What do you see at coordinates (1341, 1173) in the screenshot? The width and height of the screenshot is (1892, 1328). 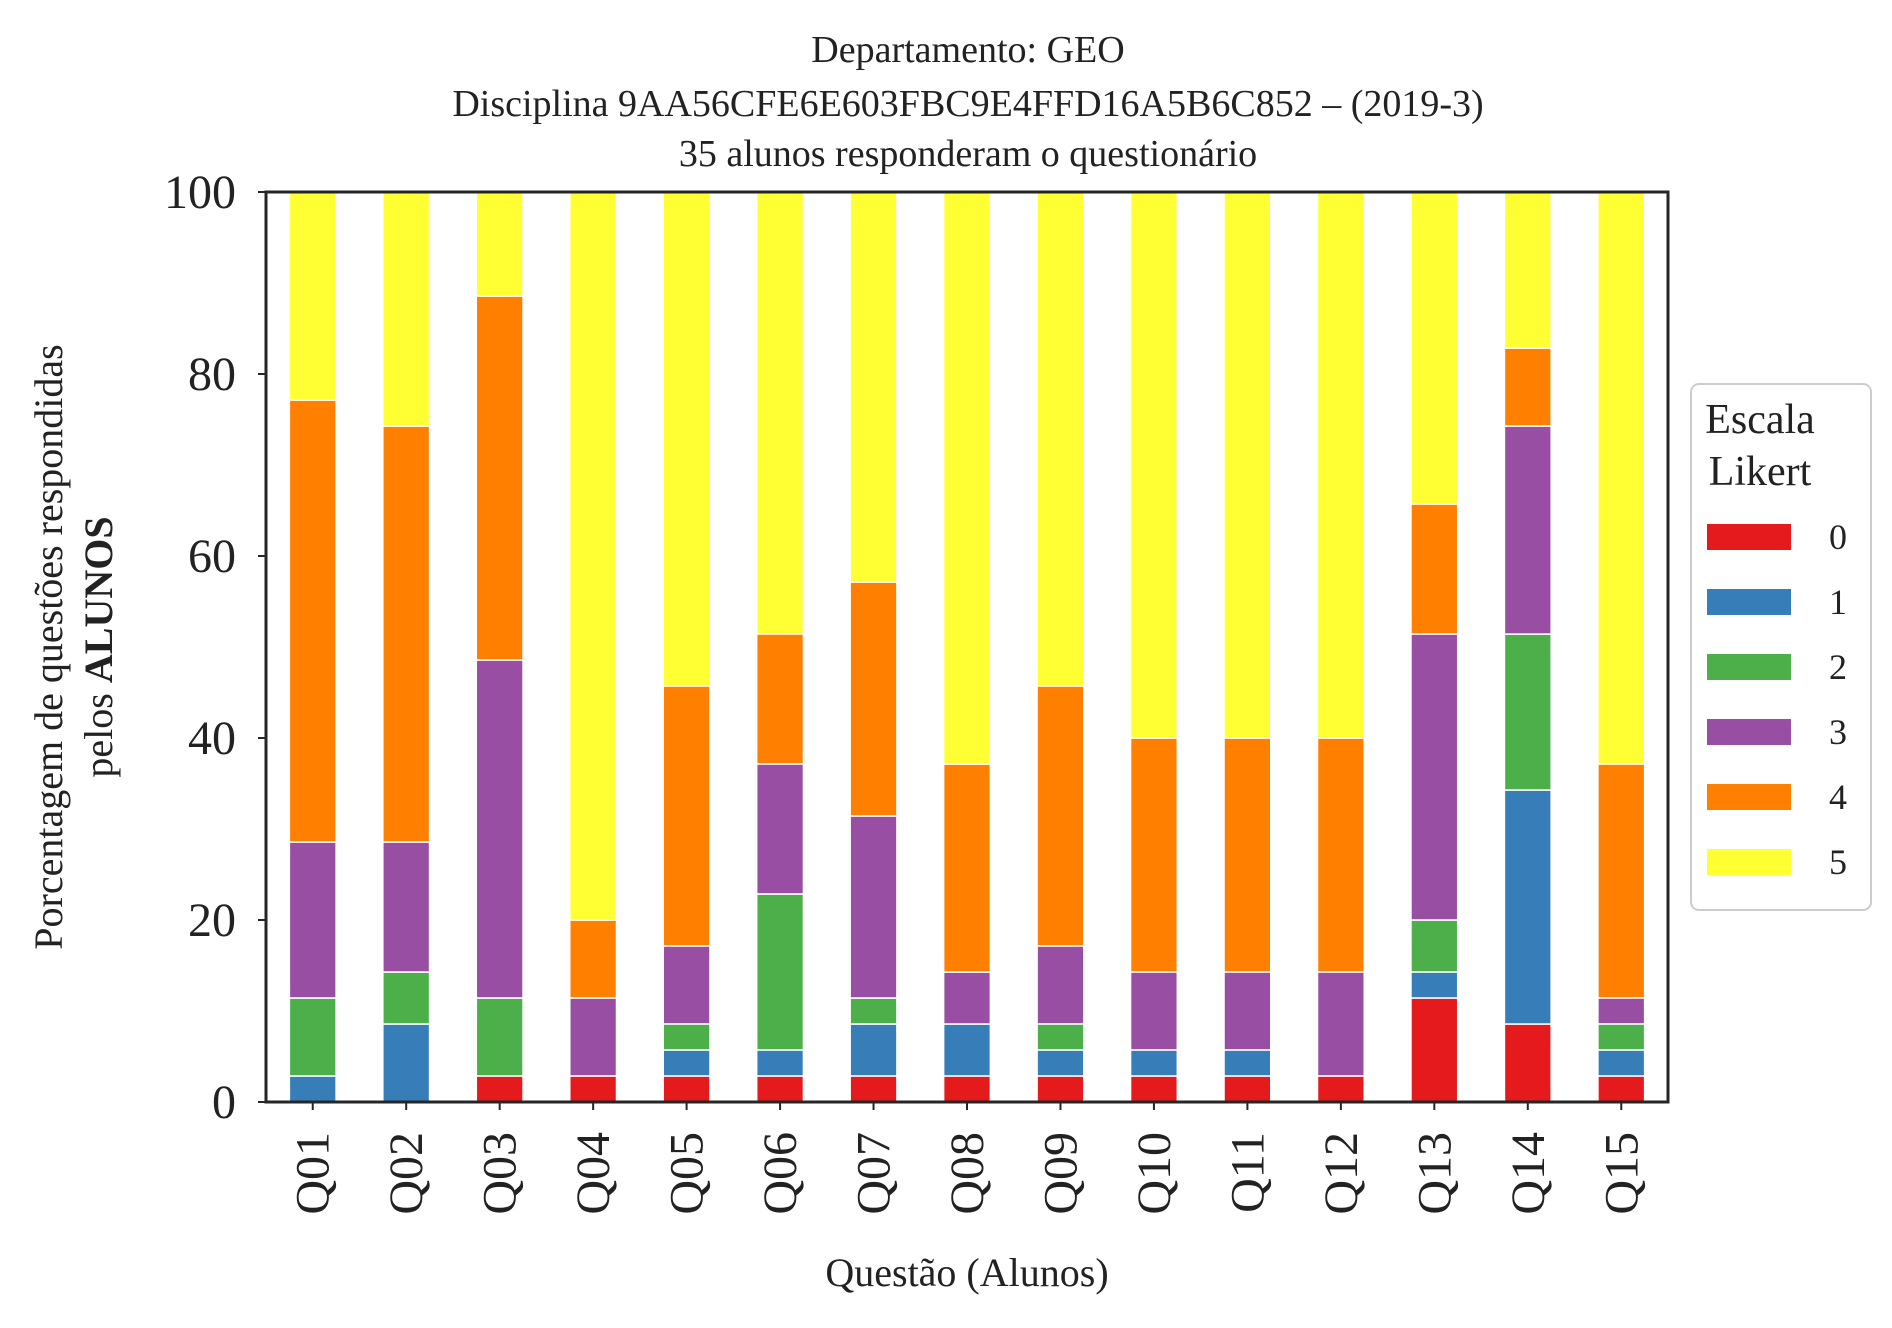 I see `x-tick-label-q12: Q12` at bounding box center [1341, 1173].